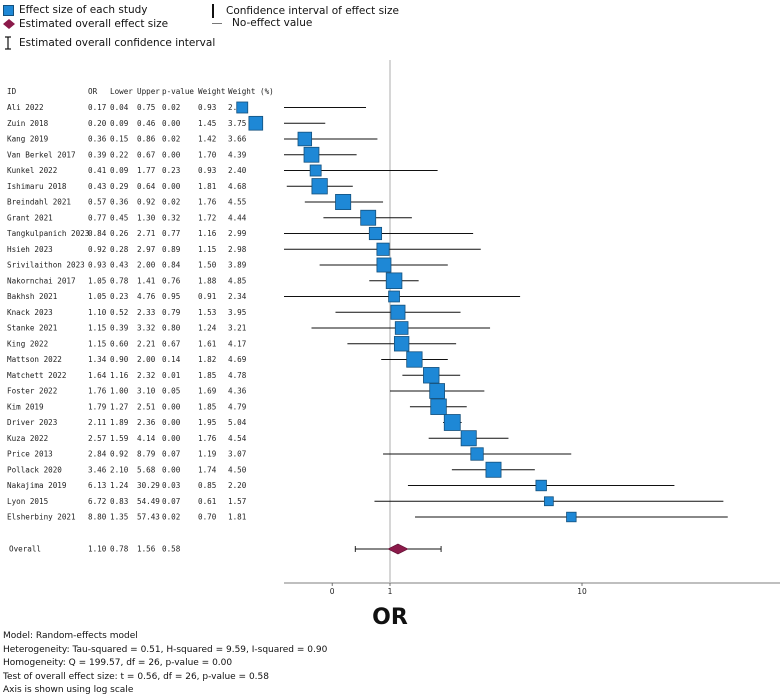  I want to click on study-value-label: 1.72, so click(207, 217).